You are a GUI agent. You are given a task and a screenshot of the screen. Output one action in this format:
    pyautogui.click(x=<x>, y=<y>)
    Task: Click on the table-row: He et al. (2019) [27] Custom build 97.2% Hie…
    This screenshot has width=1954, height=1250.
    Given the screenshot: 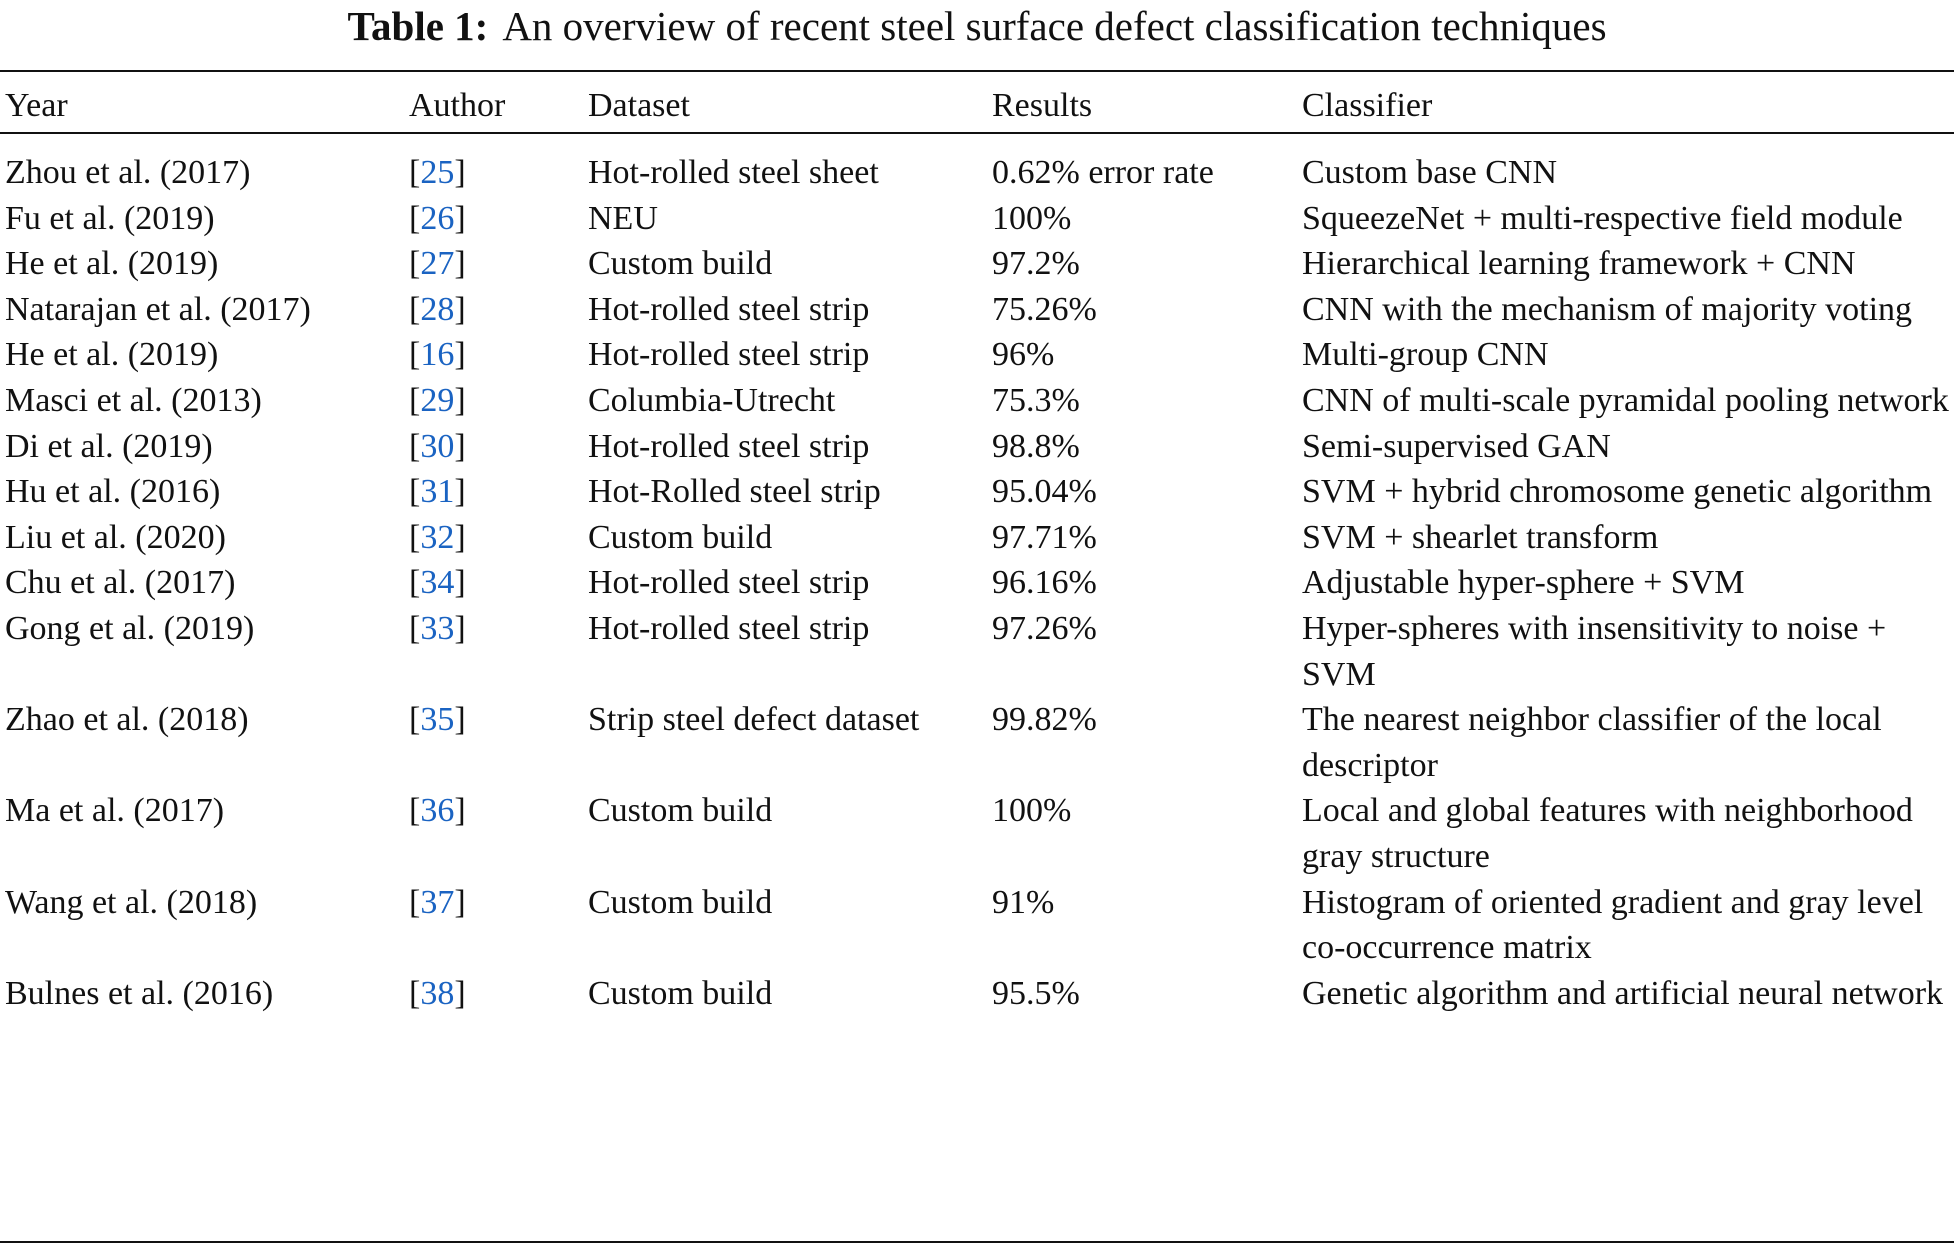 What is the action you would take?
    pyautogui.click(x=977, y=264)
    